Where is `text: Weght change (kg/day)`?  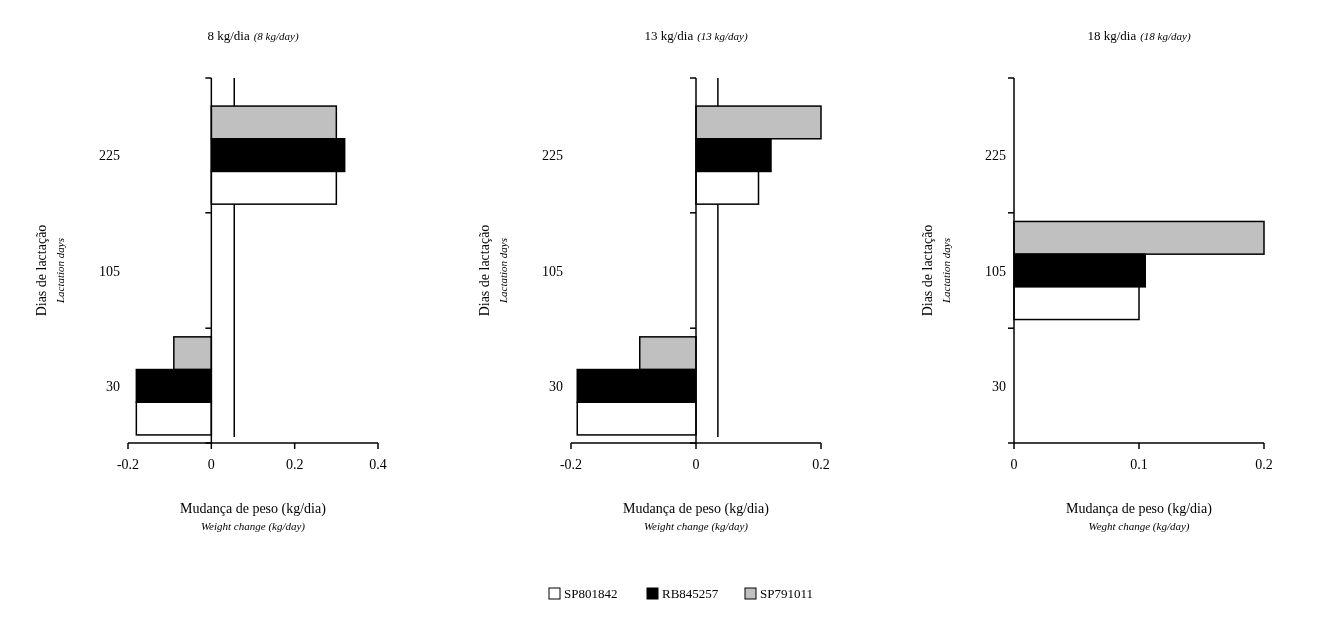 text: Weght change (kg/day) is located at coordinates (1139, 526).